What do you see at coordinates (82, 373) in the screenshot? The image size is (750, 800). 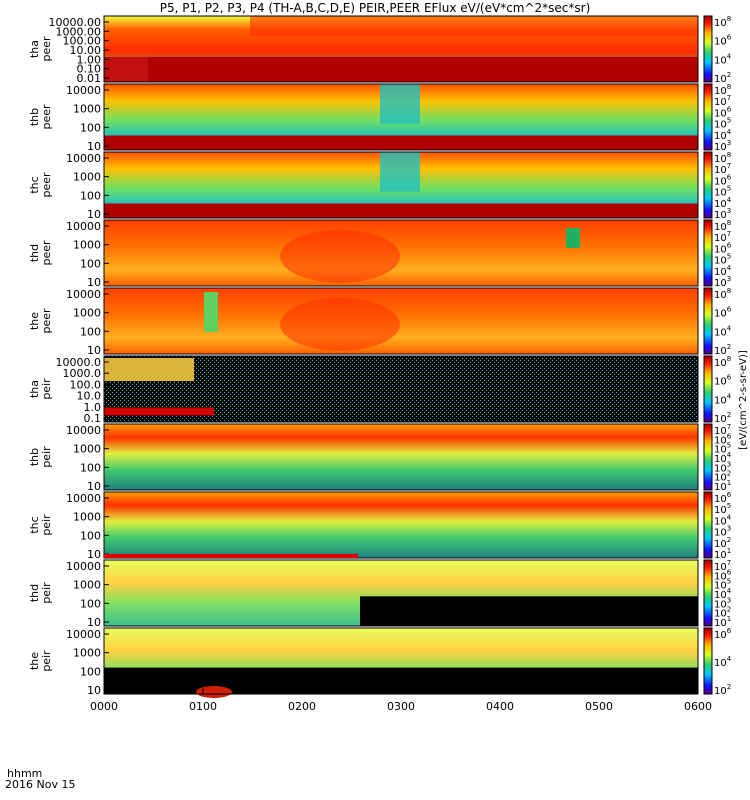 I see `y-tick-label: 1000.0` at bounding box center [82, 373].